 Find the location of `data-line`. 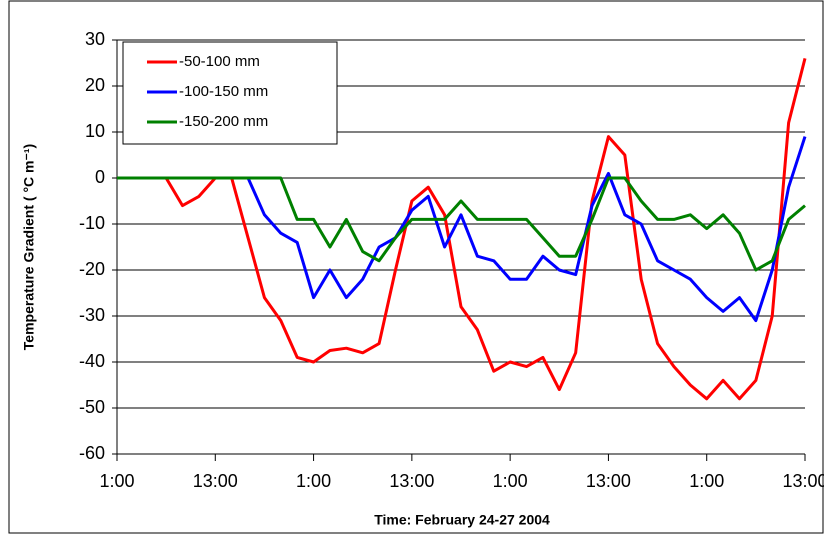

data-line is located at coordinates (461, 224).